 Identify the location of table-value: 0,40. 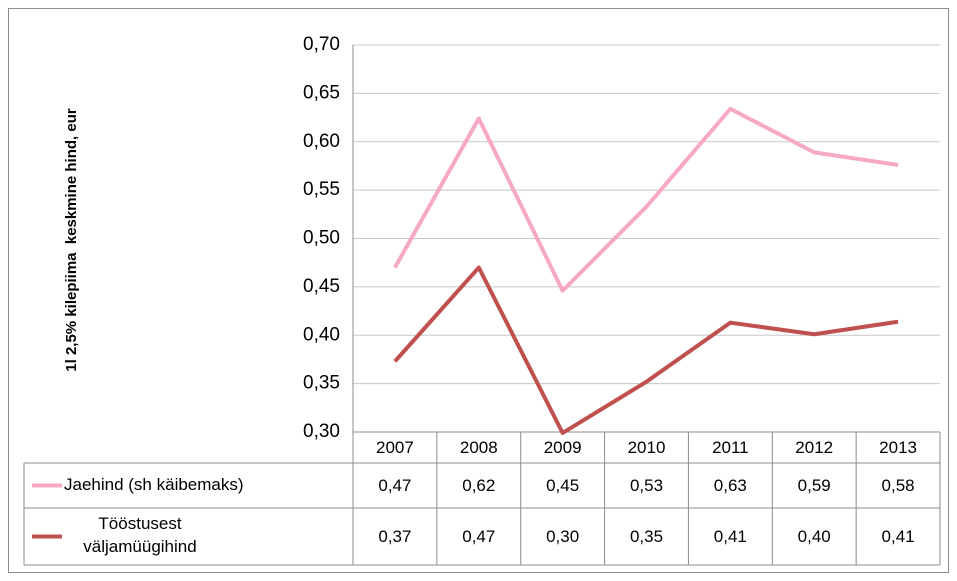
(814, 536).